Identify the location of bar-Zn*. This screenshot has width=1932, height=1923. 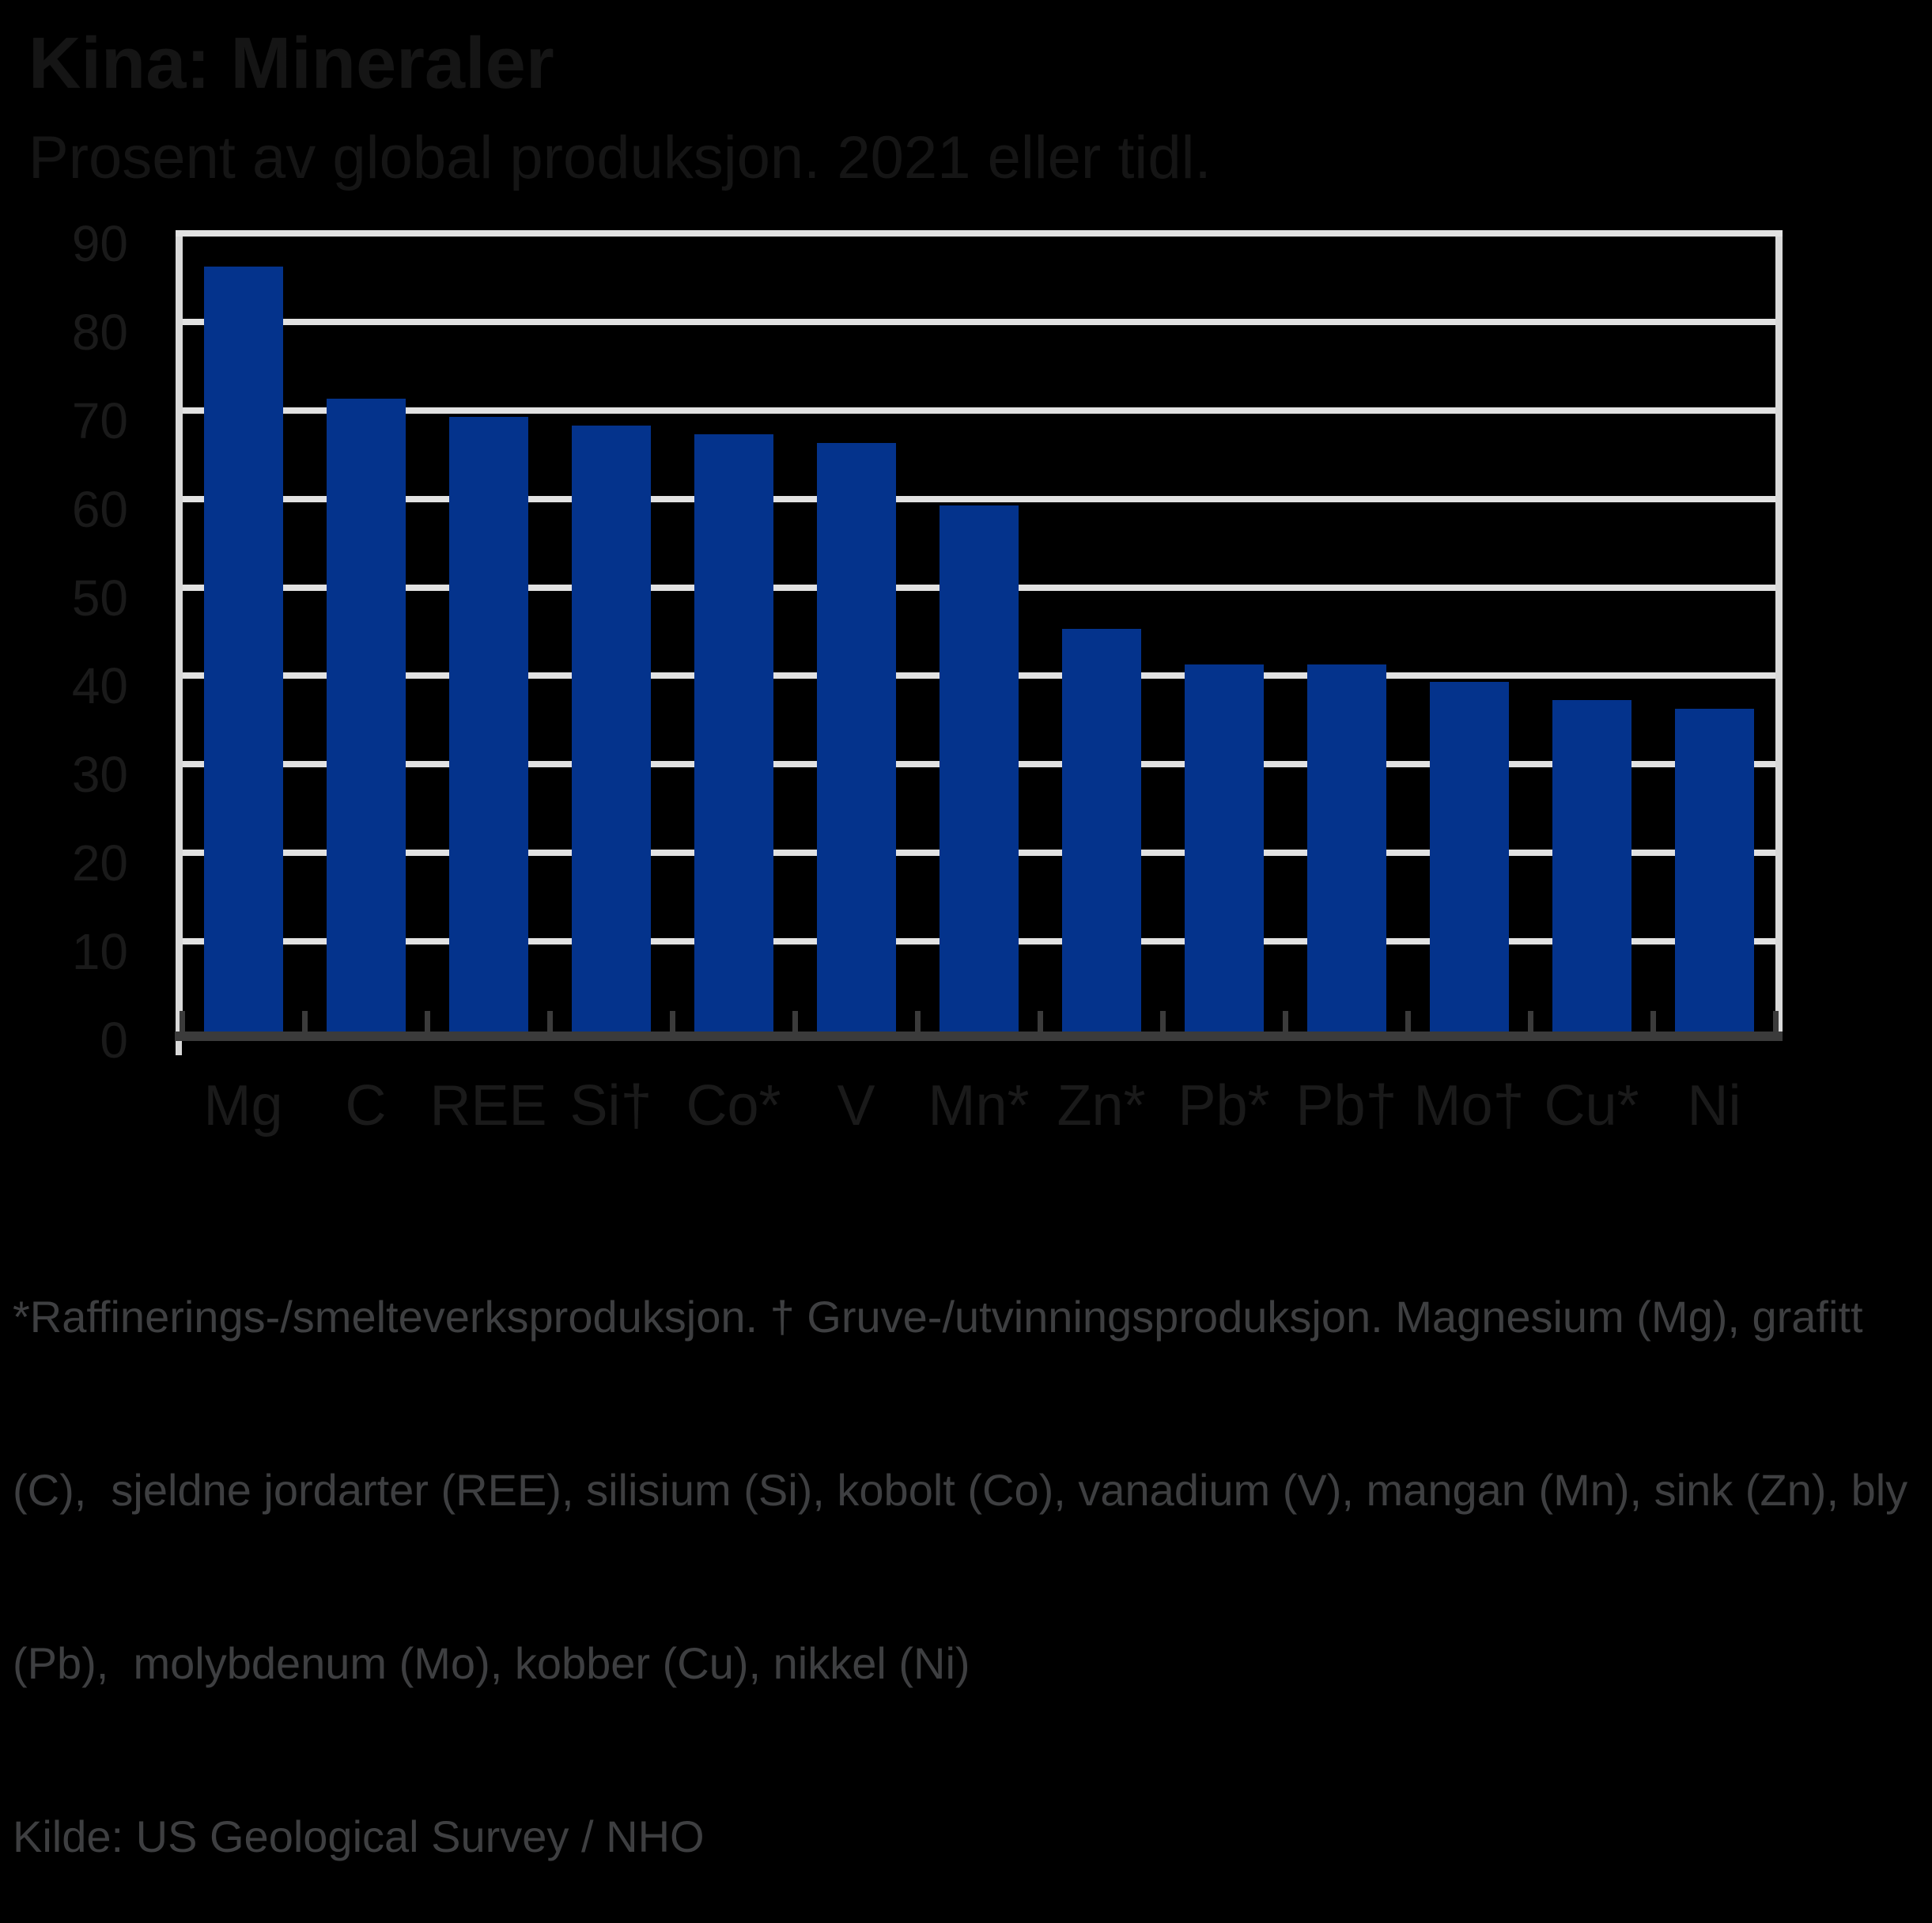
(1101, 833).